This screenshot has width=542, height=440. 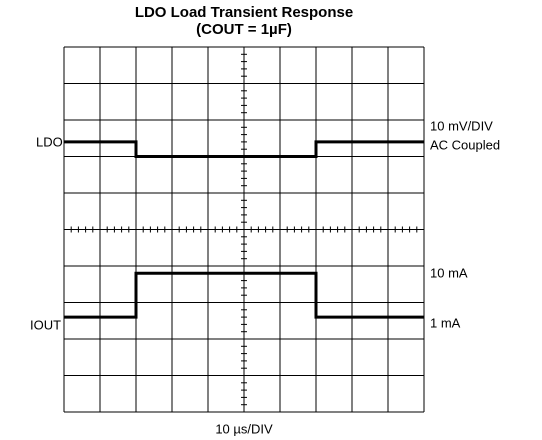 I want to click on series-label: IOUT, so click(x=45, y=324).